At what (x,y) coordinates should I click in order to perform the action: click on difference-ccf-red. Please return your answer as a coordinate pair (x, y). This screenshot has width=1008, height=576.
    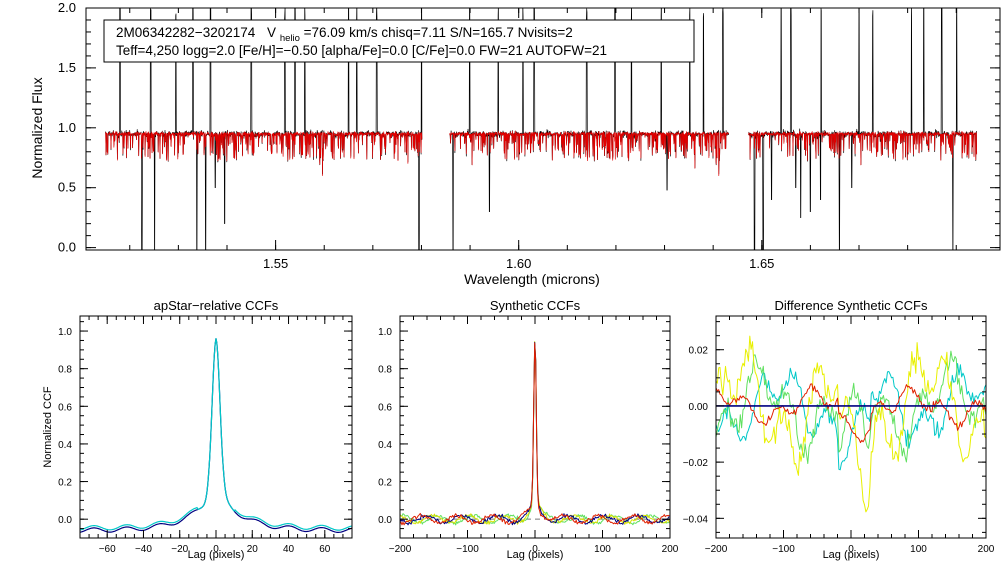
    Looking at the image, I should click on (851, 413).